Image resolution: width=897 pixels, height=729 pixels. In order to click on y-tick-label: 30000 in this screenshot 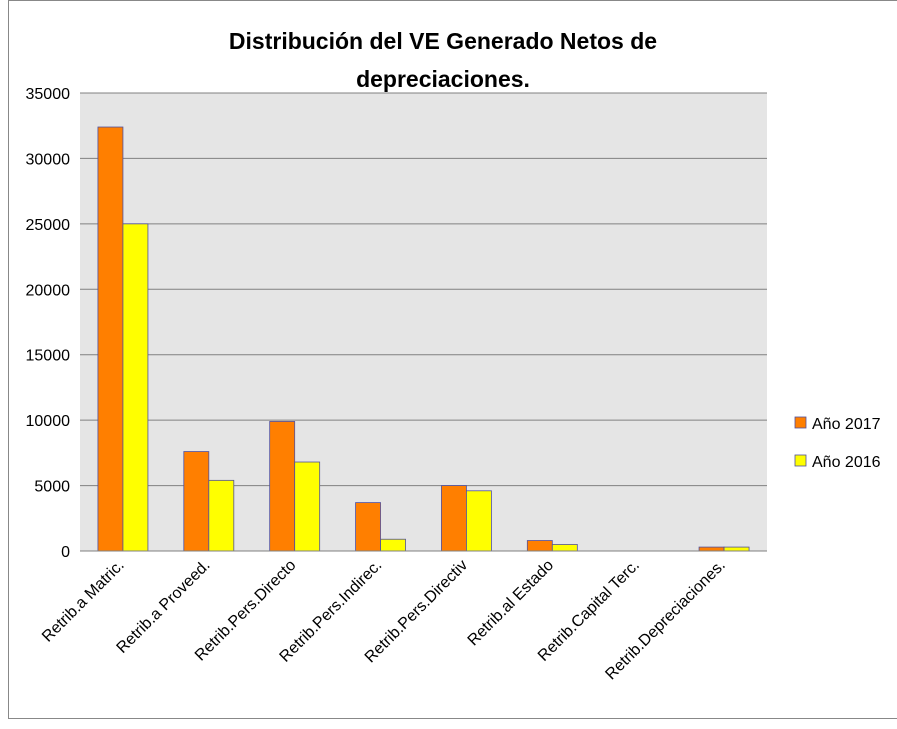, I will do `click(48, 159)`.